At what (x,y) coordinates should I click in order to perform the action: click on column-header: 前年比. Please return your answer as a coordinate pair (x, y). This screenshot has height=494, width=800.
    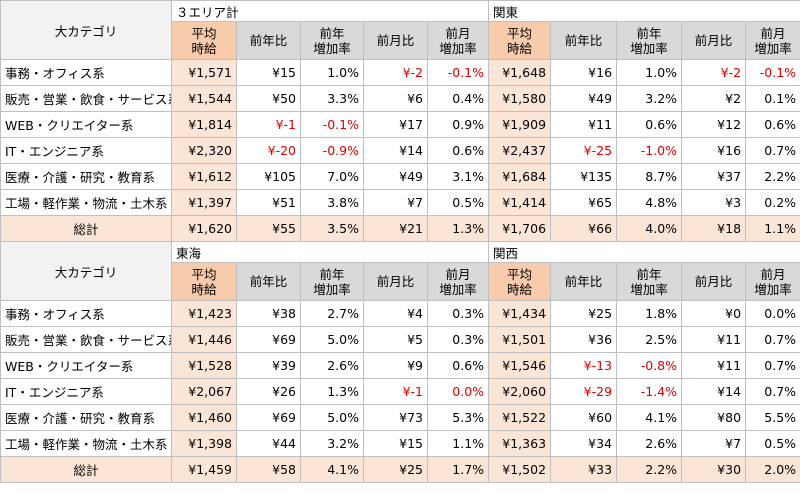
    Looking at the image, I should click on (584, 40).